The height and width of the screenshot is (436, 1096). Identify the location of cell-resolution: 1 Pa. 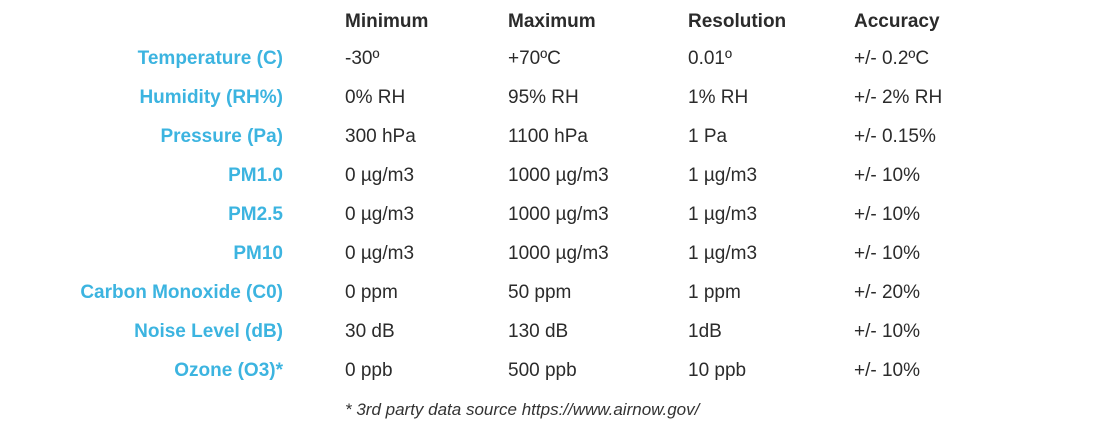
(708, 136).